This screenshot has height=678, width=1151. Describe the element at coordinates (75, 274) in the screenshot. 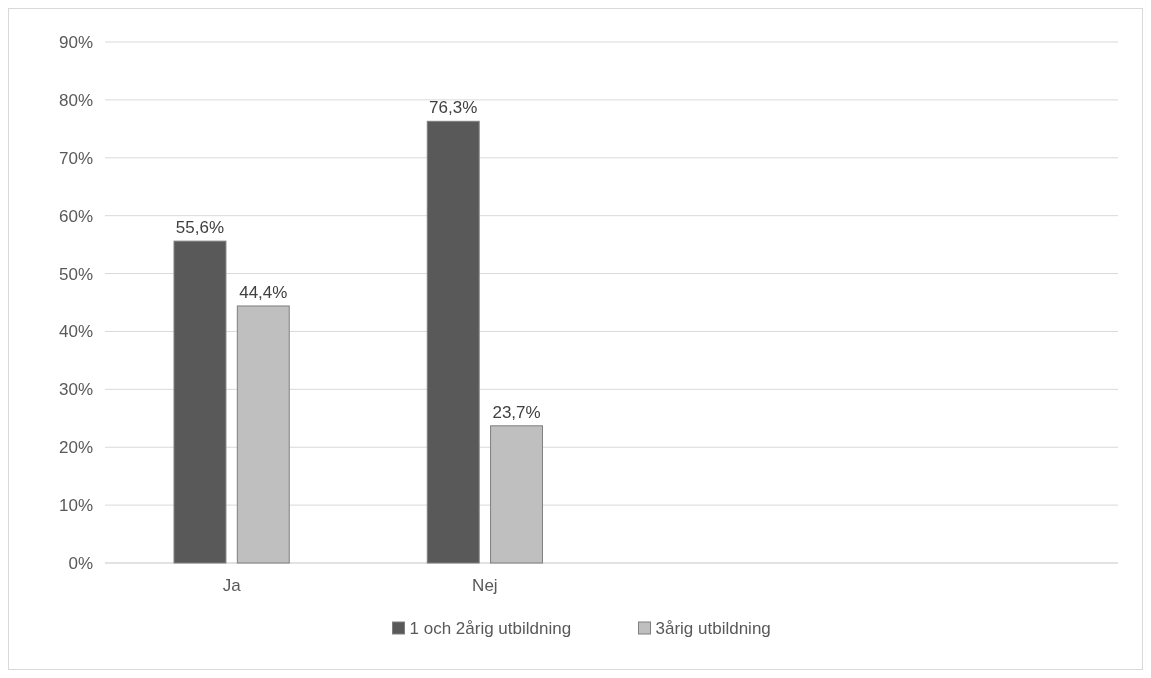

I see `y-tick-label: 50%` at that location.